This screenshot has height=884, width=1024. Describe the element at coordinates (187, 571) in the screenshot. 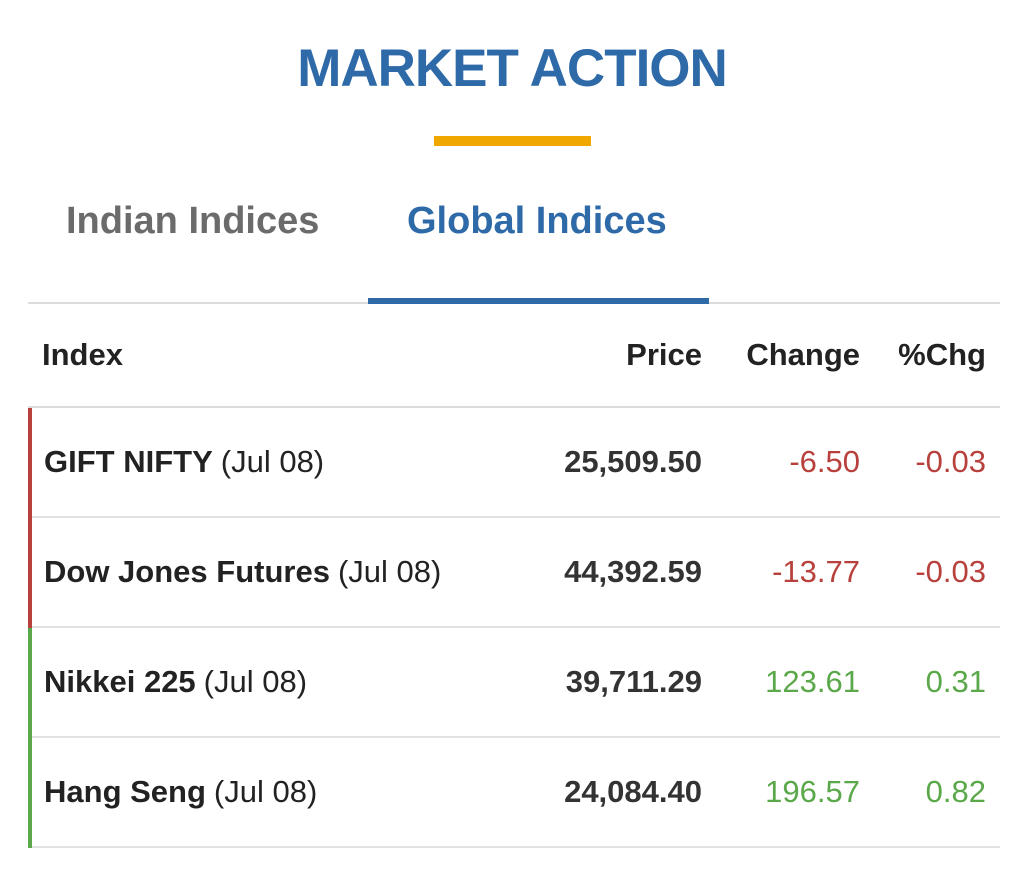

I see `index-name: Dow Jones Futures` at that location.